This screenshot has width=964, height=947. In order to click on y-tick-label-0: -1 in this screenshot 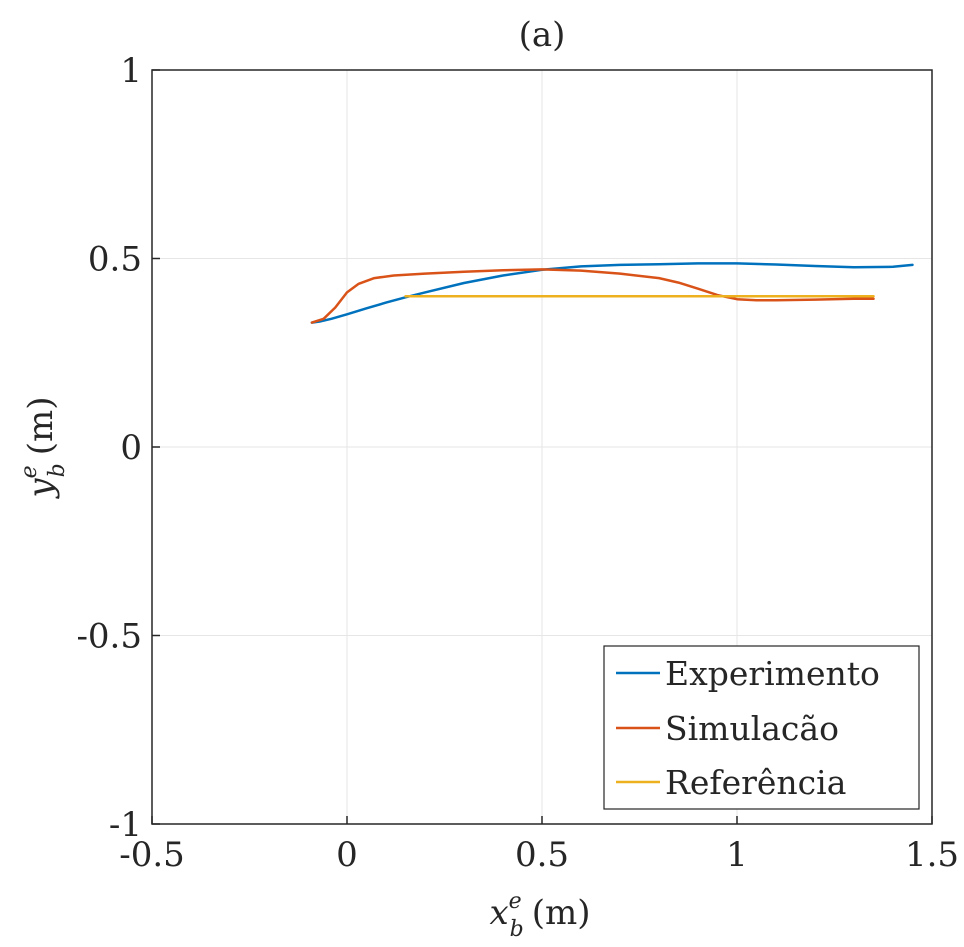, I will do `click(125, 825)`.